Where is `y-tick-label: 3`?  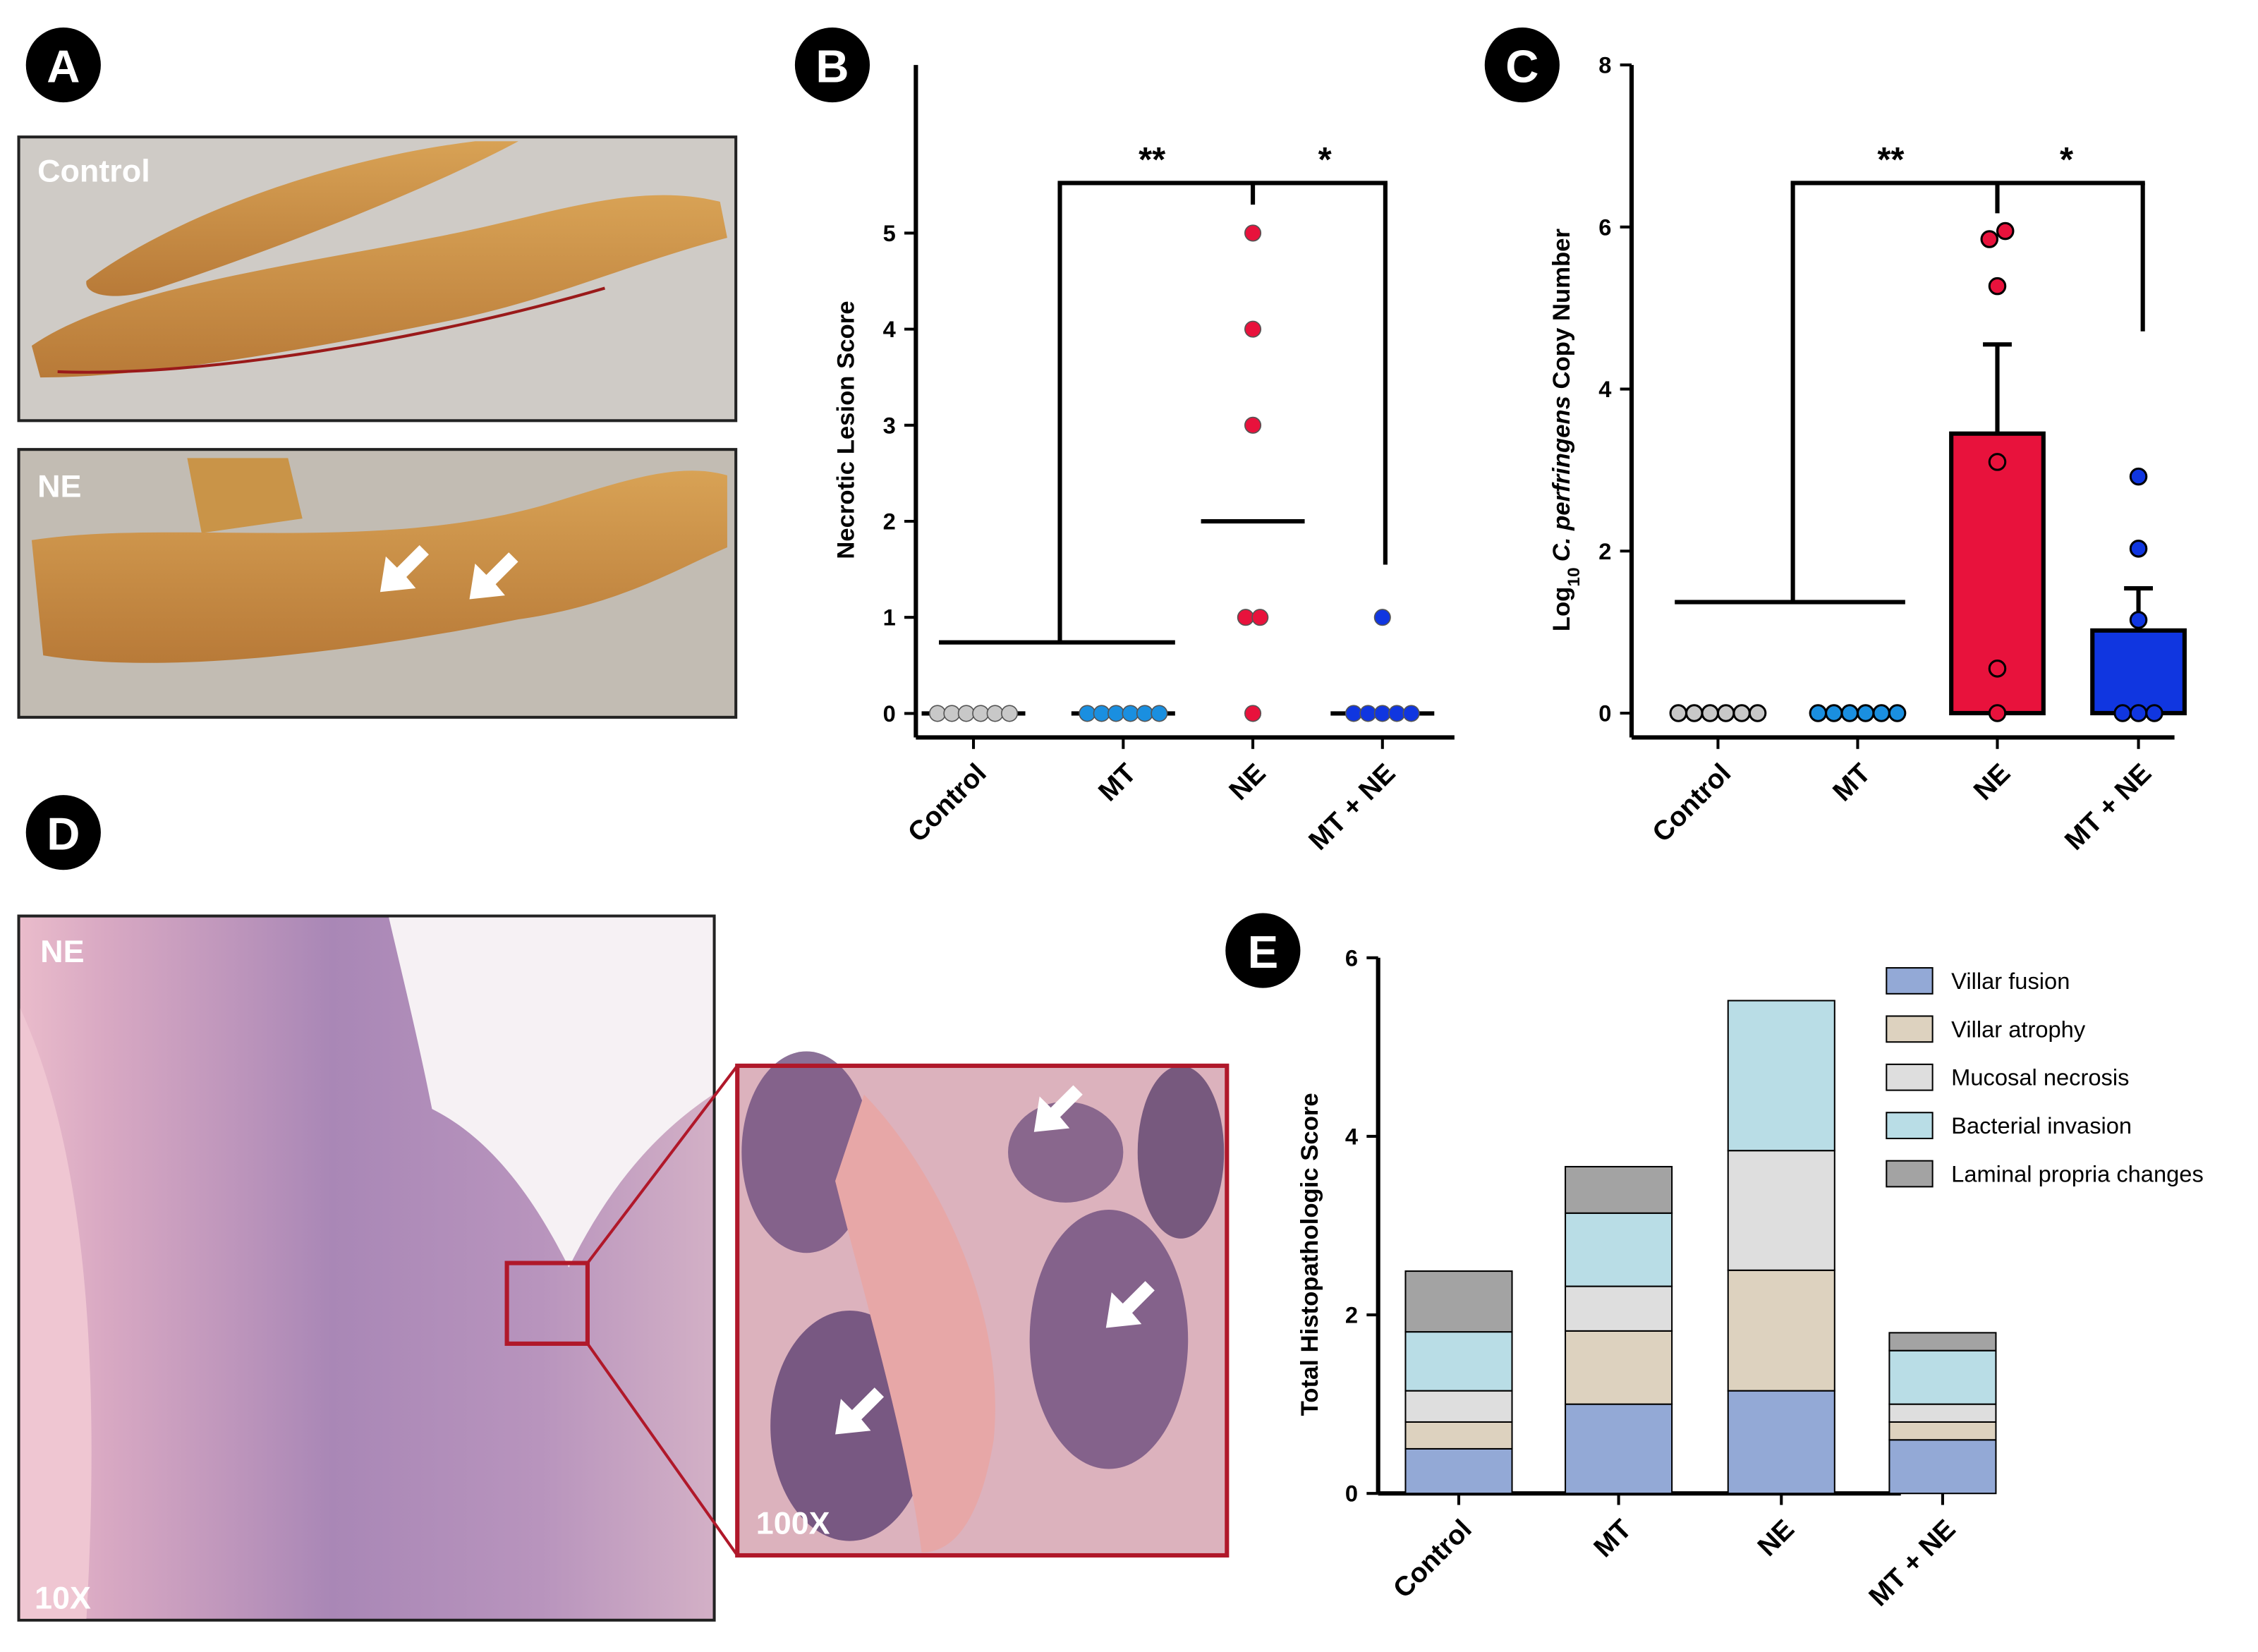 y-tick-label: 3 is located at coordinates (890, 425).